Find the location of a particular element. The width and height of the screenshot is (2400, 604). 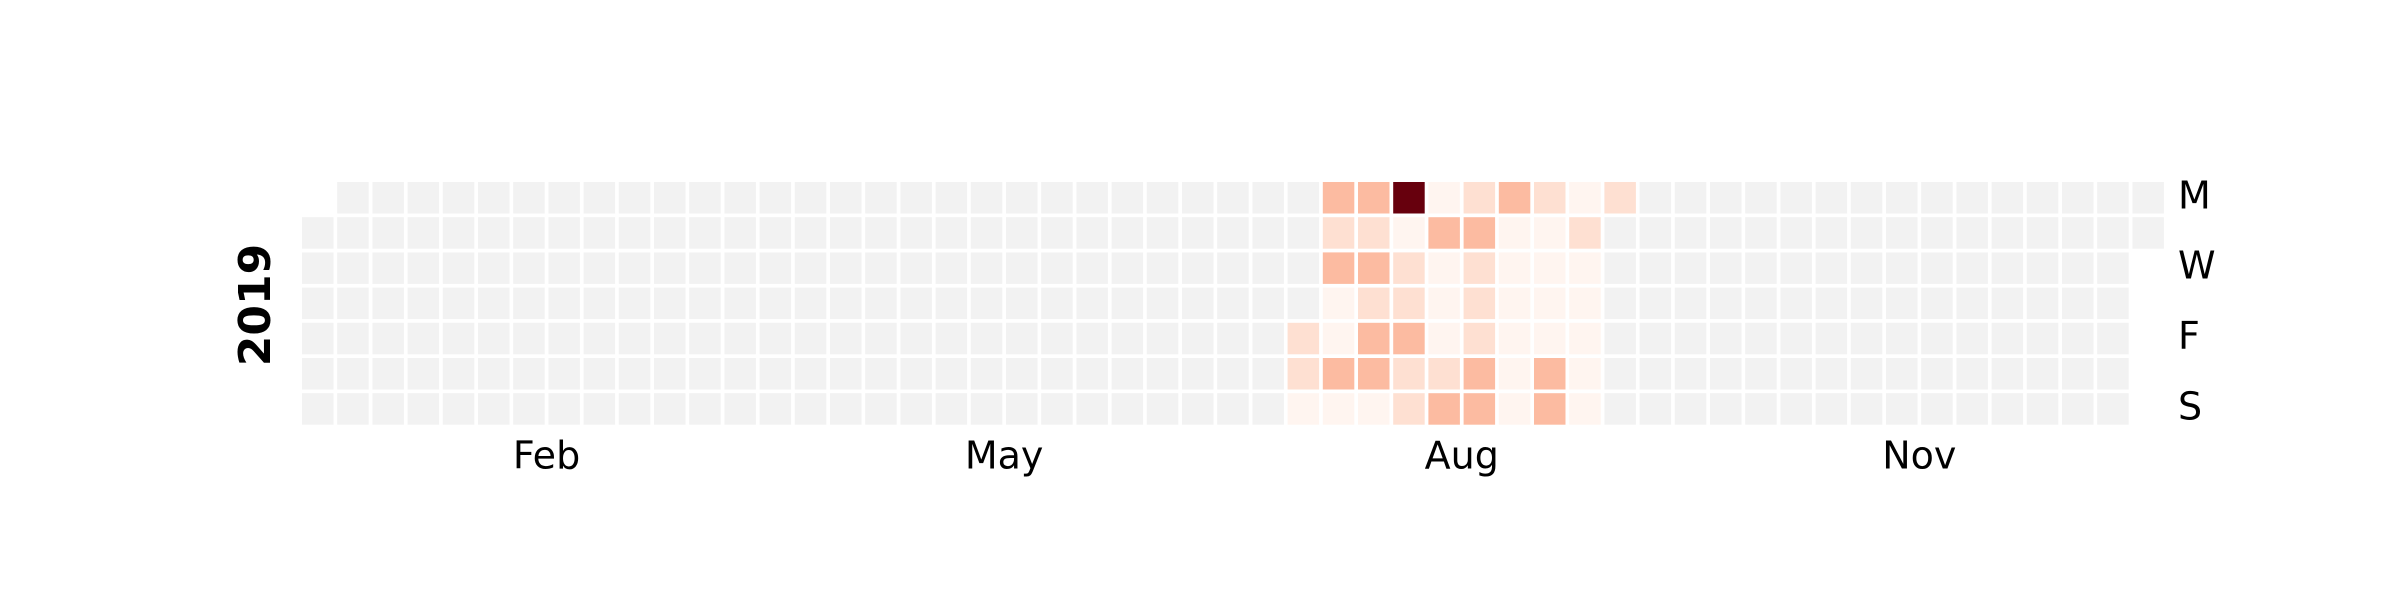

weekday-label: F is located at coordinates (2189, 336).